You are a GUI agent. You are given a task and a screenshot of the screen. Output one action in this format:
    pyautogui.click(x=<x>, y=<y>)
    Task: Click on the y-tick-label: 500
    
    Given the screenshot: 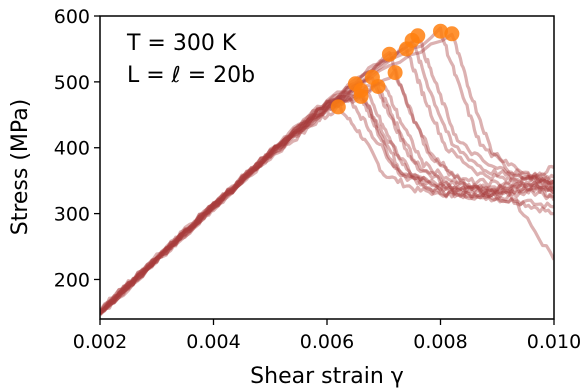 What is the action you would take?
    pyautogui.click(x=72, y=83)
    